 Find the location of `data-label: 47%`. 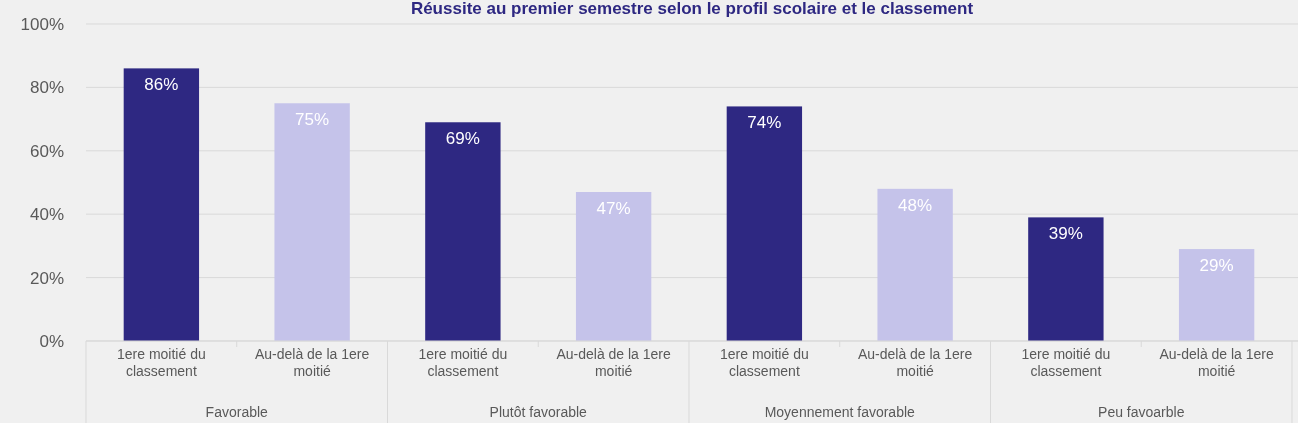

data-label: 47% is located at coordinates (613, 209).